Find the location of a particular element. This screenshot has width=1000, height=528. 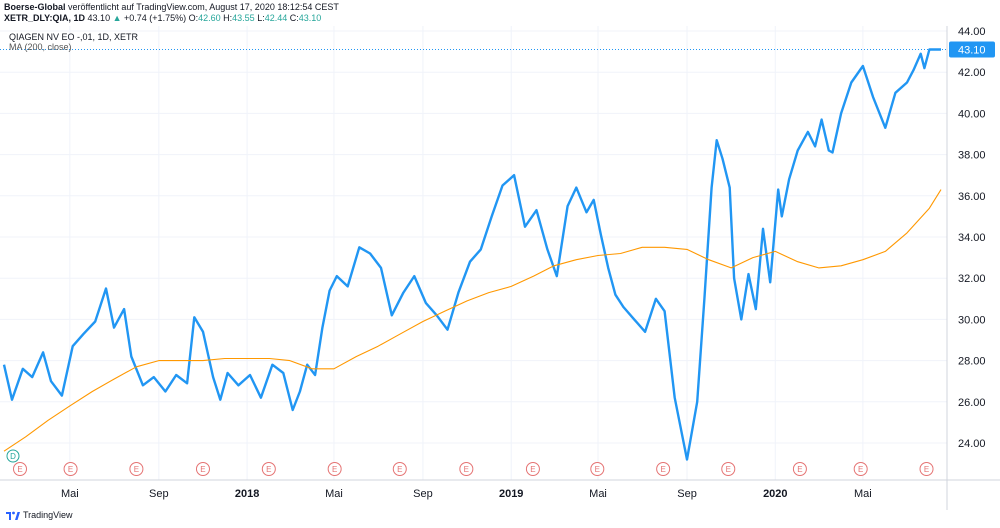

dividend-marker: D is located at coordinates (13, 456).